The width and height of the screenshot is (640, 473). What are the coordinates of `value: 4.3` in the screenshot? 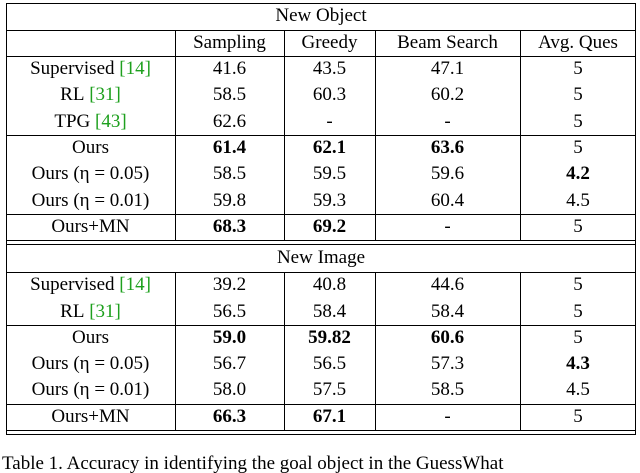 It's located at (578, 364).